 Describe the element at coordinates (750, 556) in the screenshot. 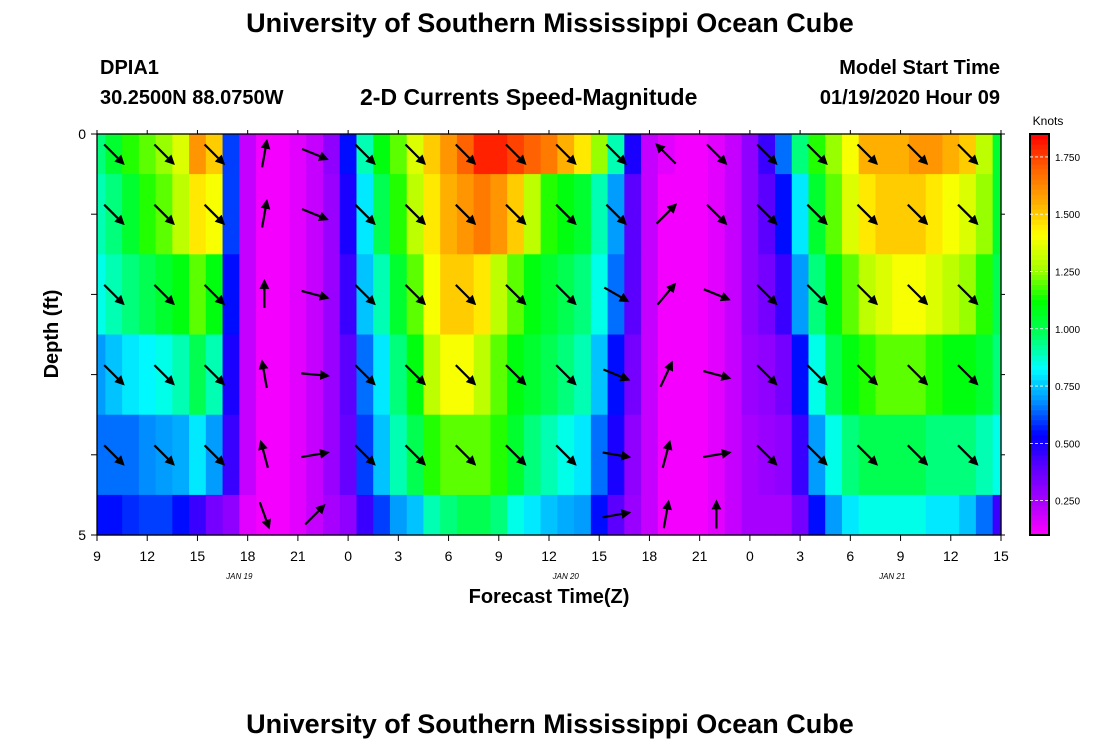

I see `x-tick-label: 0` at that location.